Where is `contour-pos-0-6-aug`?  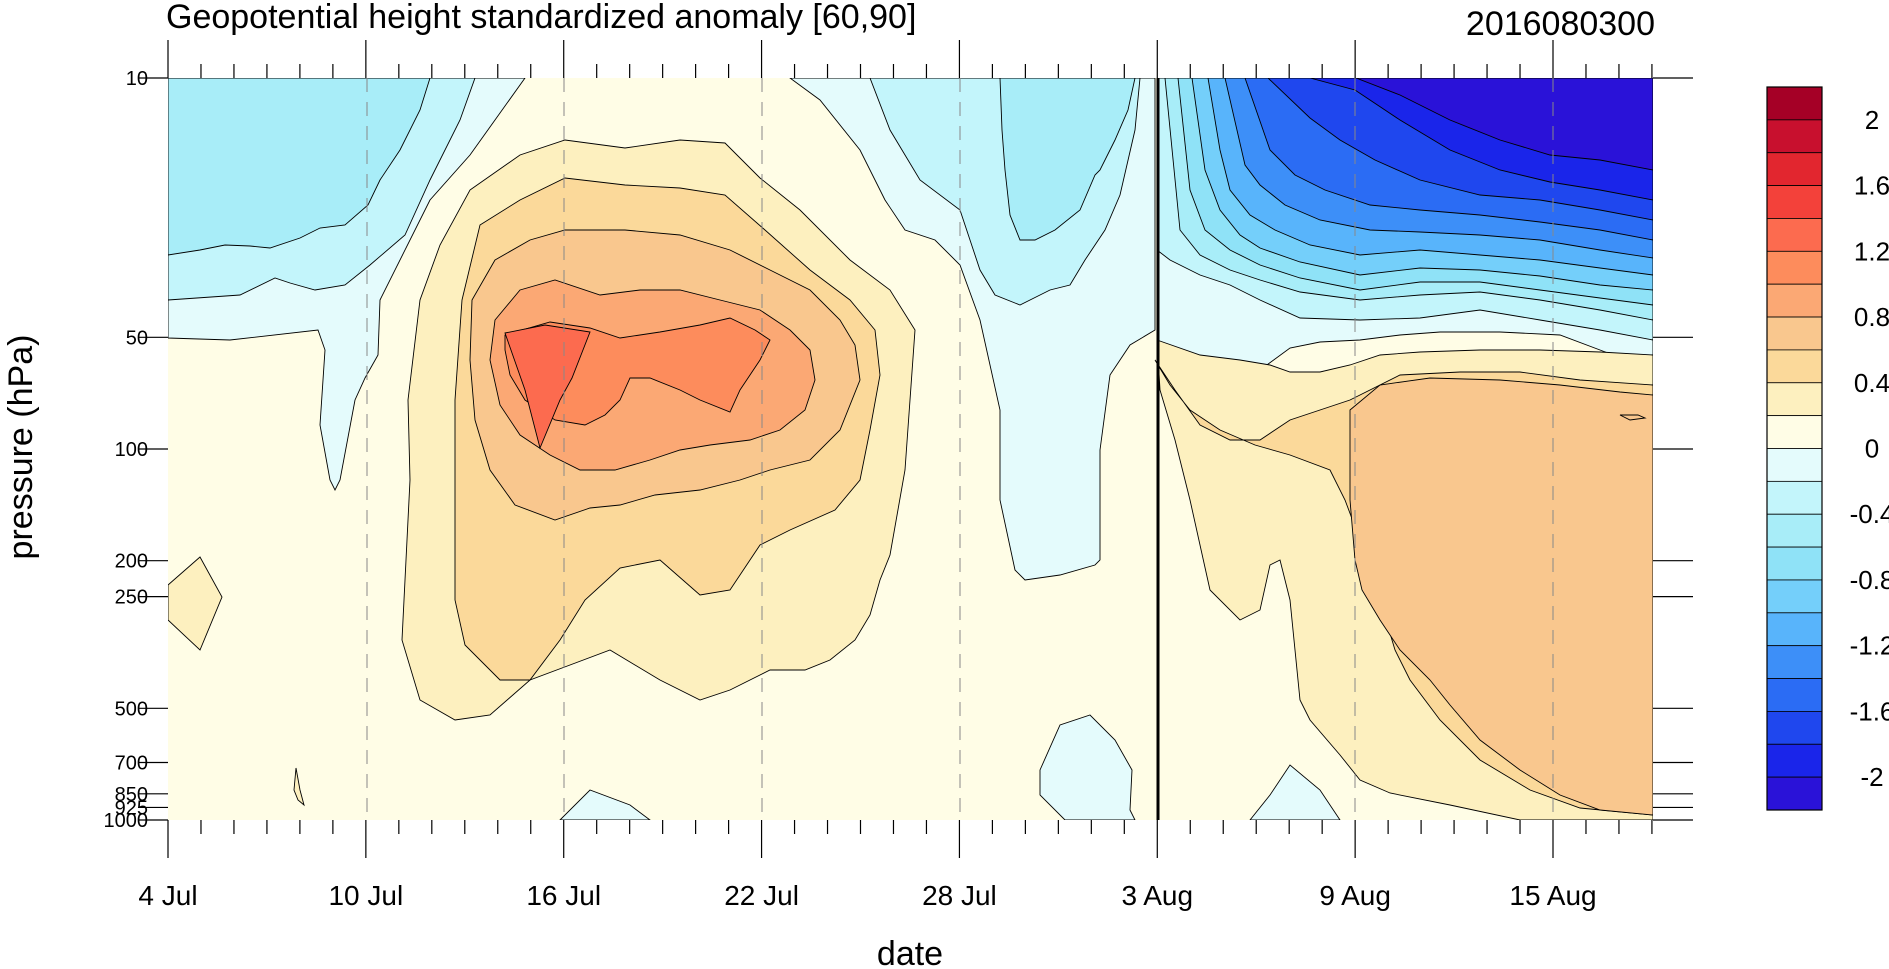 contour-pos-0-6-aug is located at coordinates (1501, 596).